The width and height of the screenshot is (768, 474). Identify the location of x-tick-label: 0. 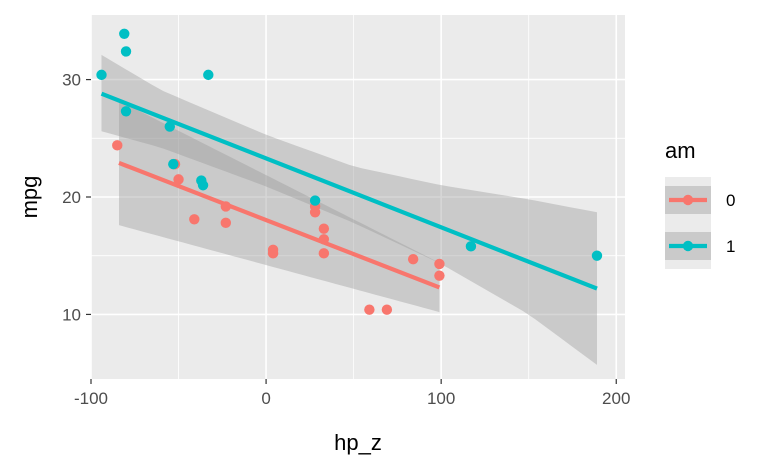
(265, 398).